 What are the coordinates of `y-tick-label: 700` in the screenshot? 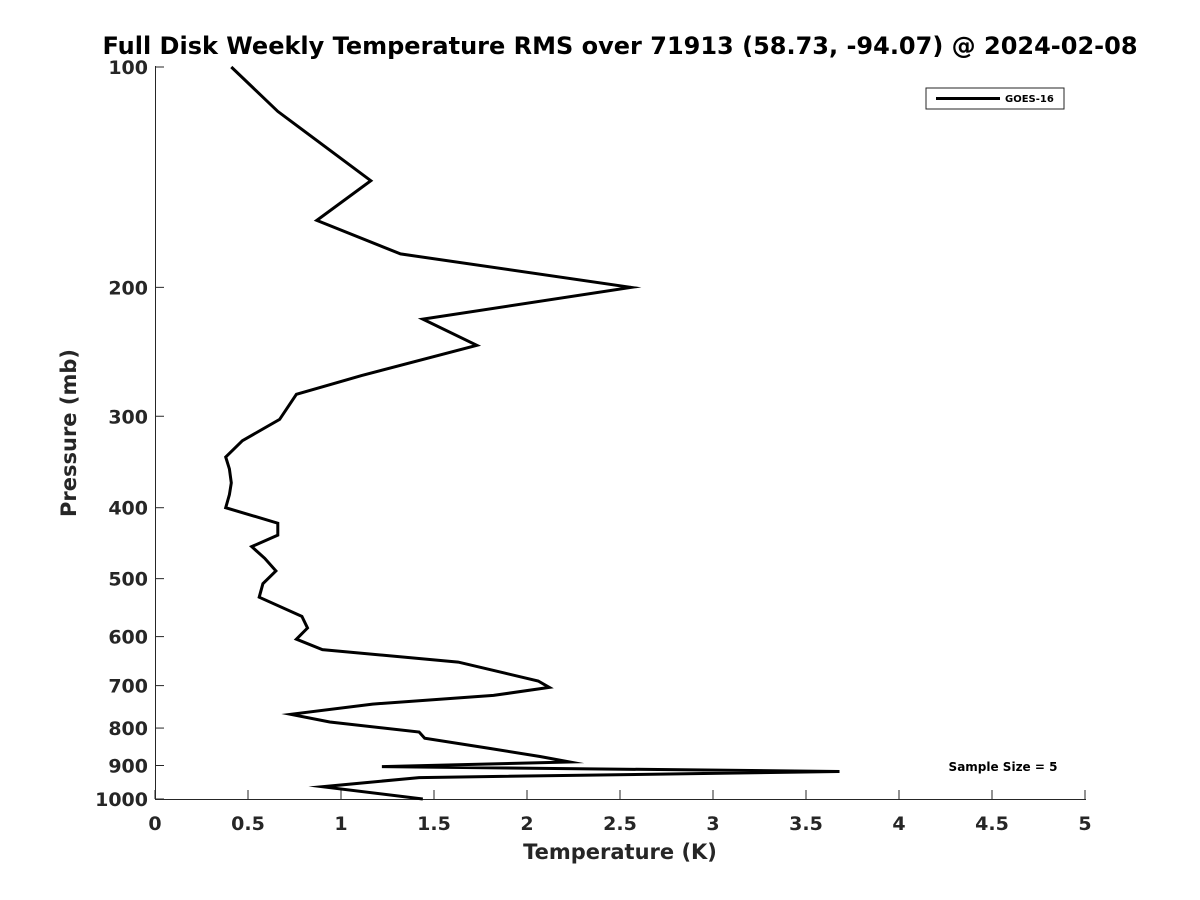 It's located at (128, 687).